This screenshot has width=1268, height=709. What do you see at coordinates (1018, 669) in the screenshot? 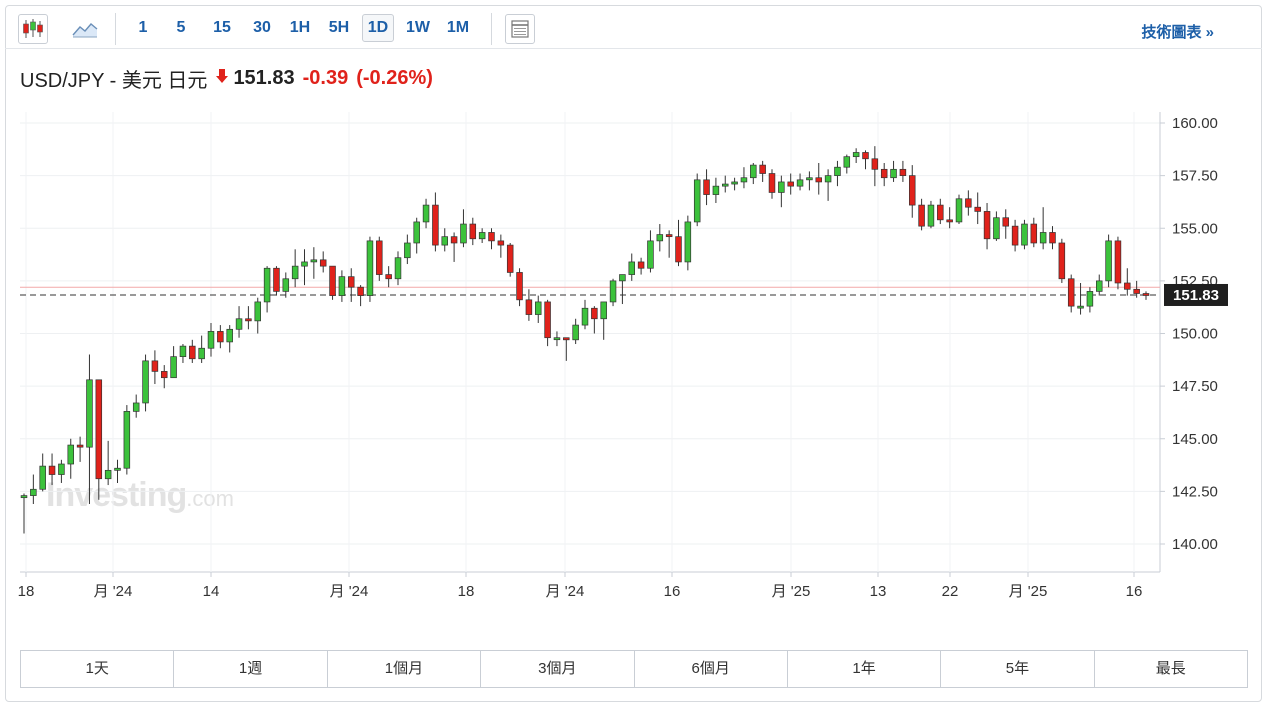
I see `period-5y: 5年` at bounding box center [1018, 669].